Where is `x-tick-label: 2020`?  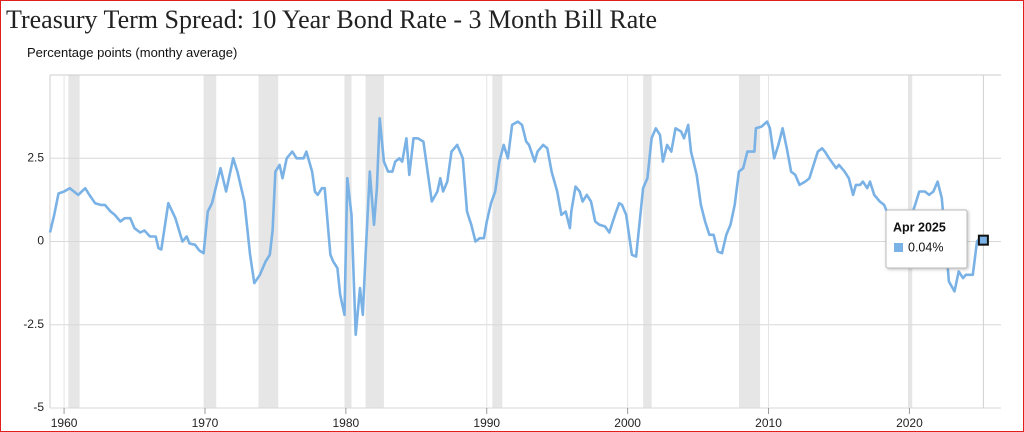
x-tick-label: 2020 is located at coordinates (909, 423).